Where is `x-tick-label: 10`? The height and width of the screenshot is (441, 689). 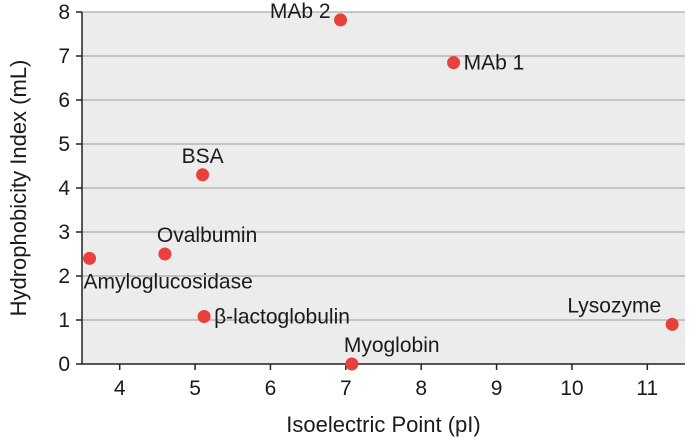 x-tick-label: 10 is located at coordinates (571, 388).